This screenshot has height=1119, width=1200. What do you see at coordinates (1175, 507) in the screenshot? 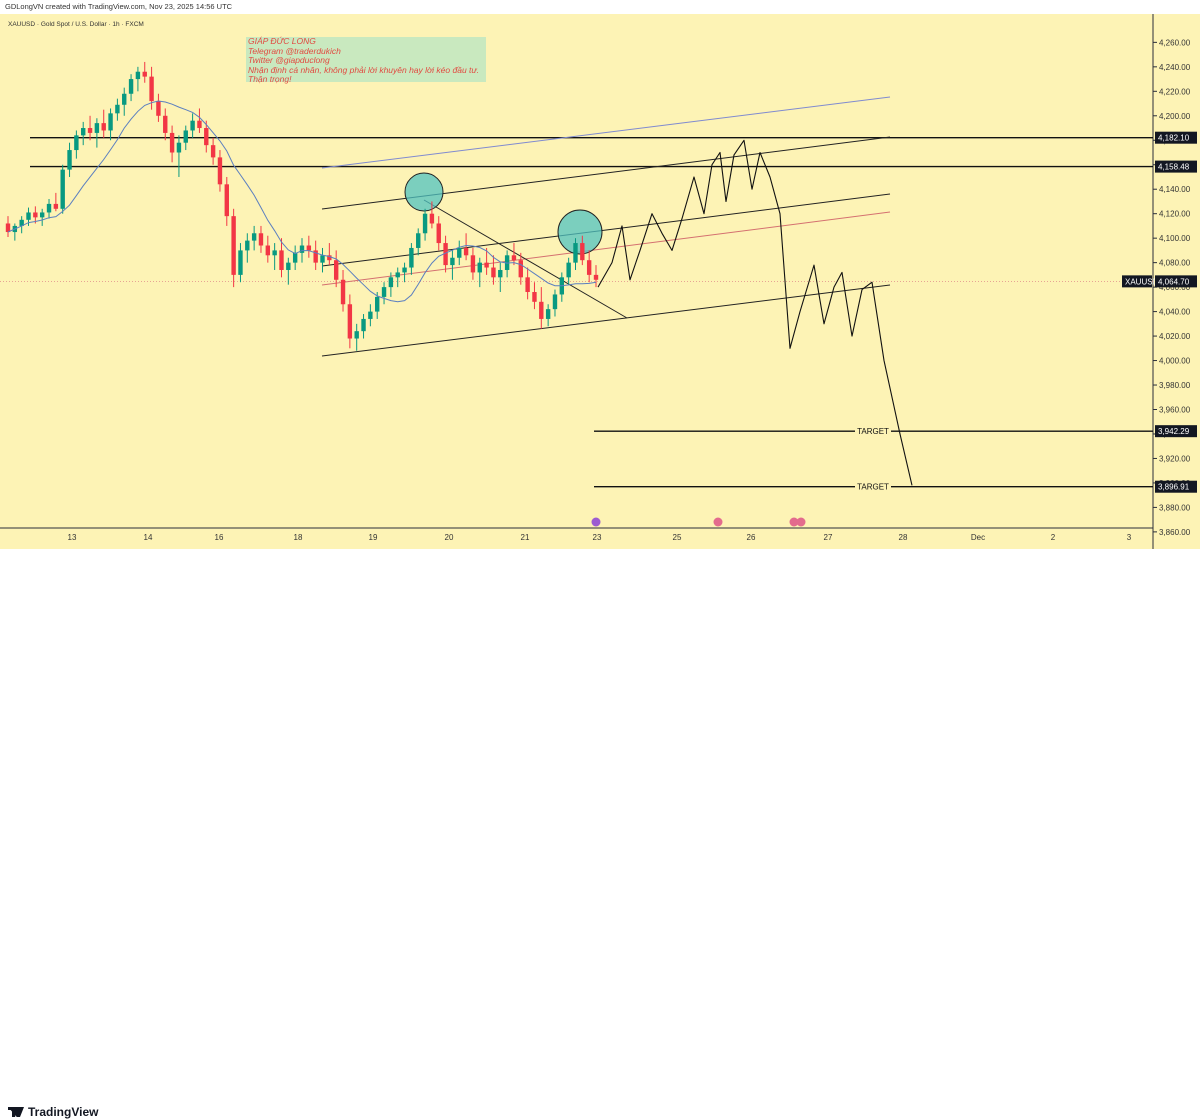
I see `y-tick-label: 3,880.00` at bounding box center [1175, 507].